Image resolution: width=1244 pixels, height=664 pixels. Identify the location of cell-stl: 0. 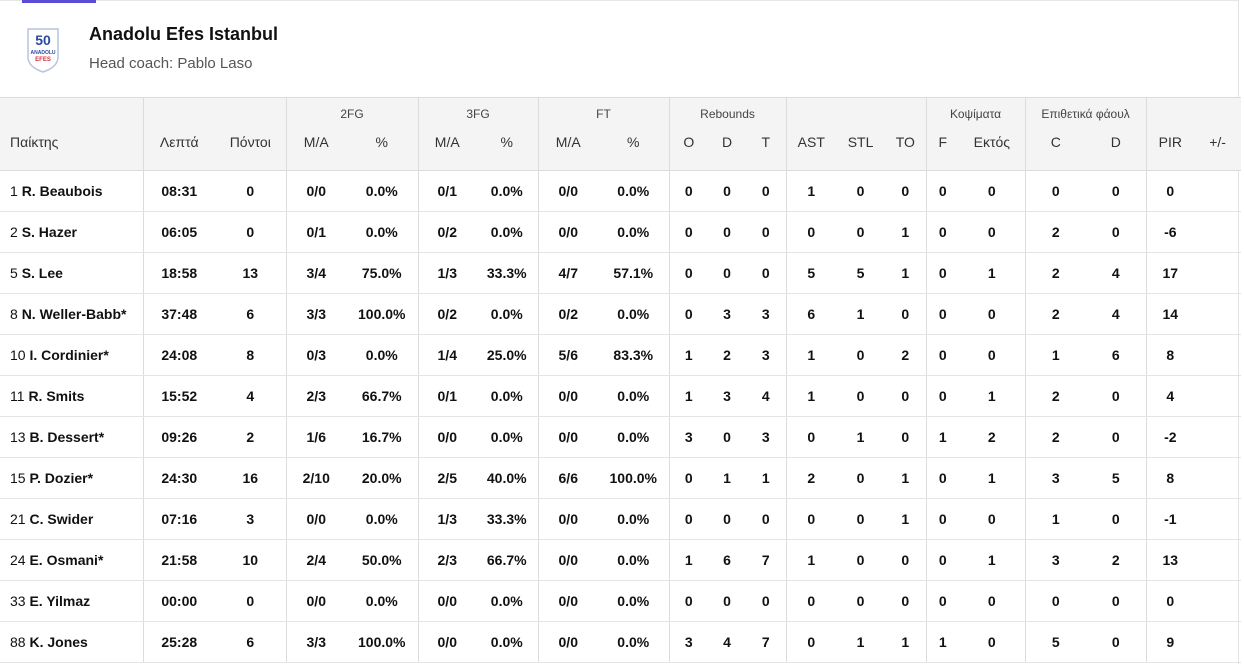
(861, 232).